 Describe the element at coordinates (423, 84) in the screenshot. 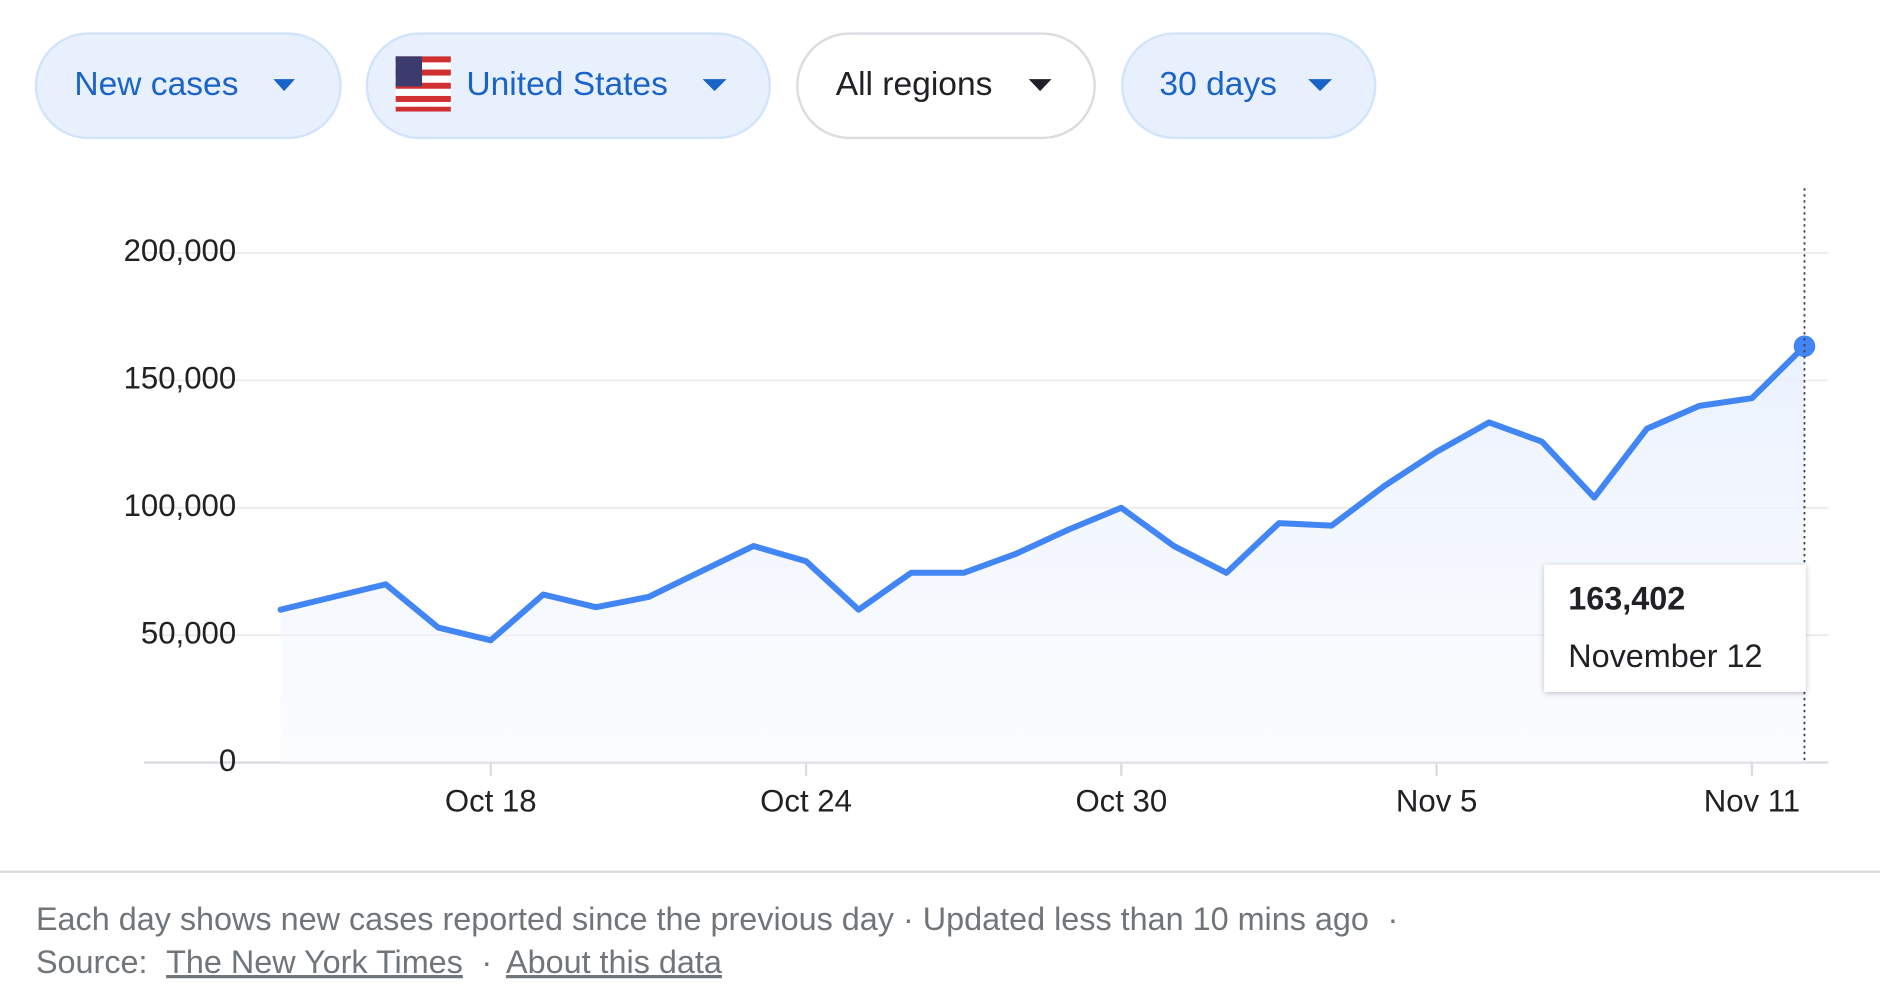

I see `flag-icon` at that location.